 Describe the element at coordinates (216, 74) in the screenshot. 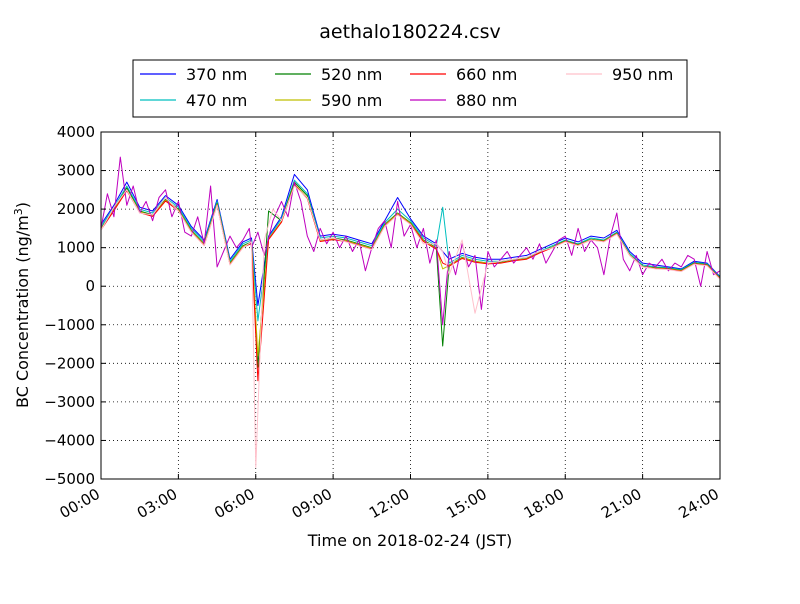

I see `legend-label: 370 nm` at that location.